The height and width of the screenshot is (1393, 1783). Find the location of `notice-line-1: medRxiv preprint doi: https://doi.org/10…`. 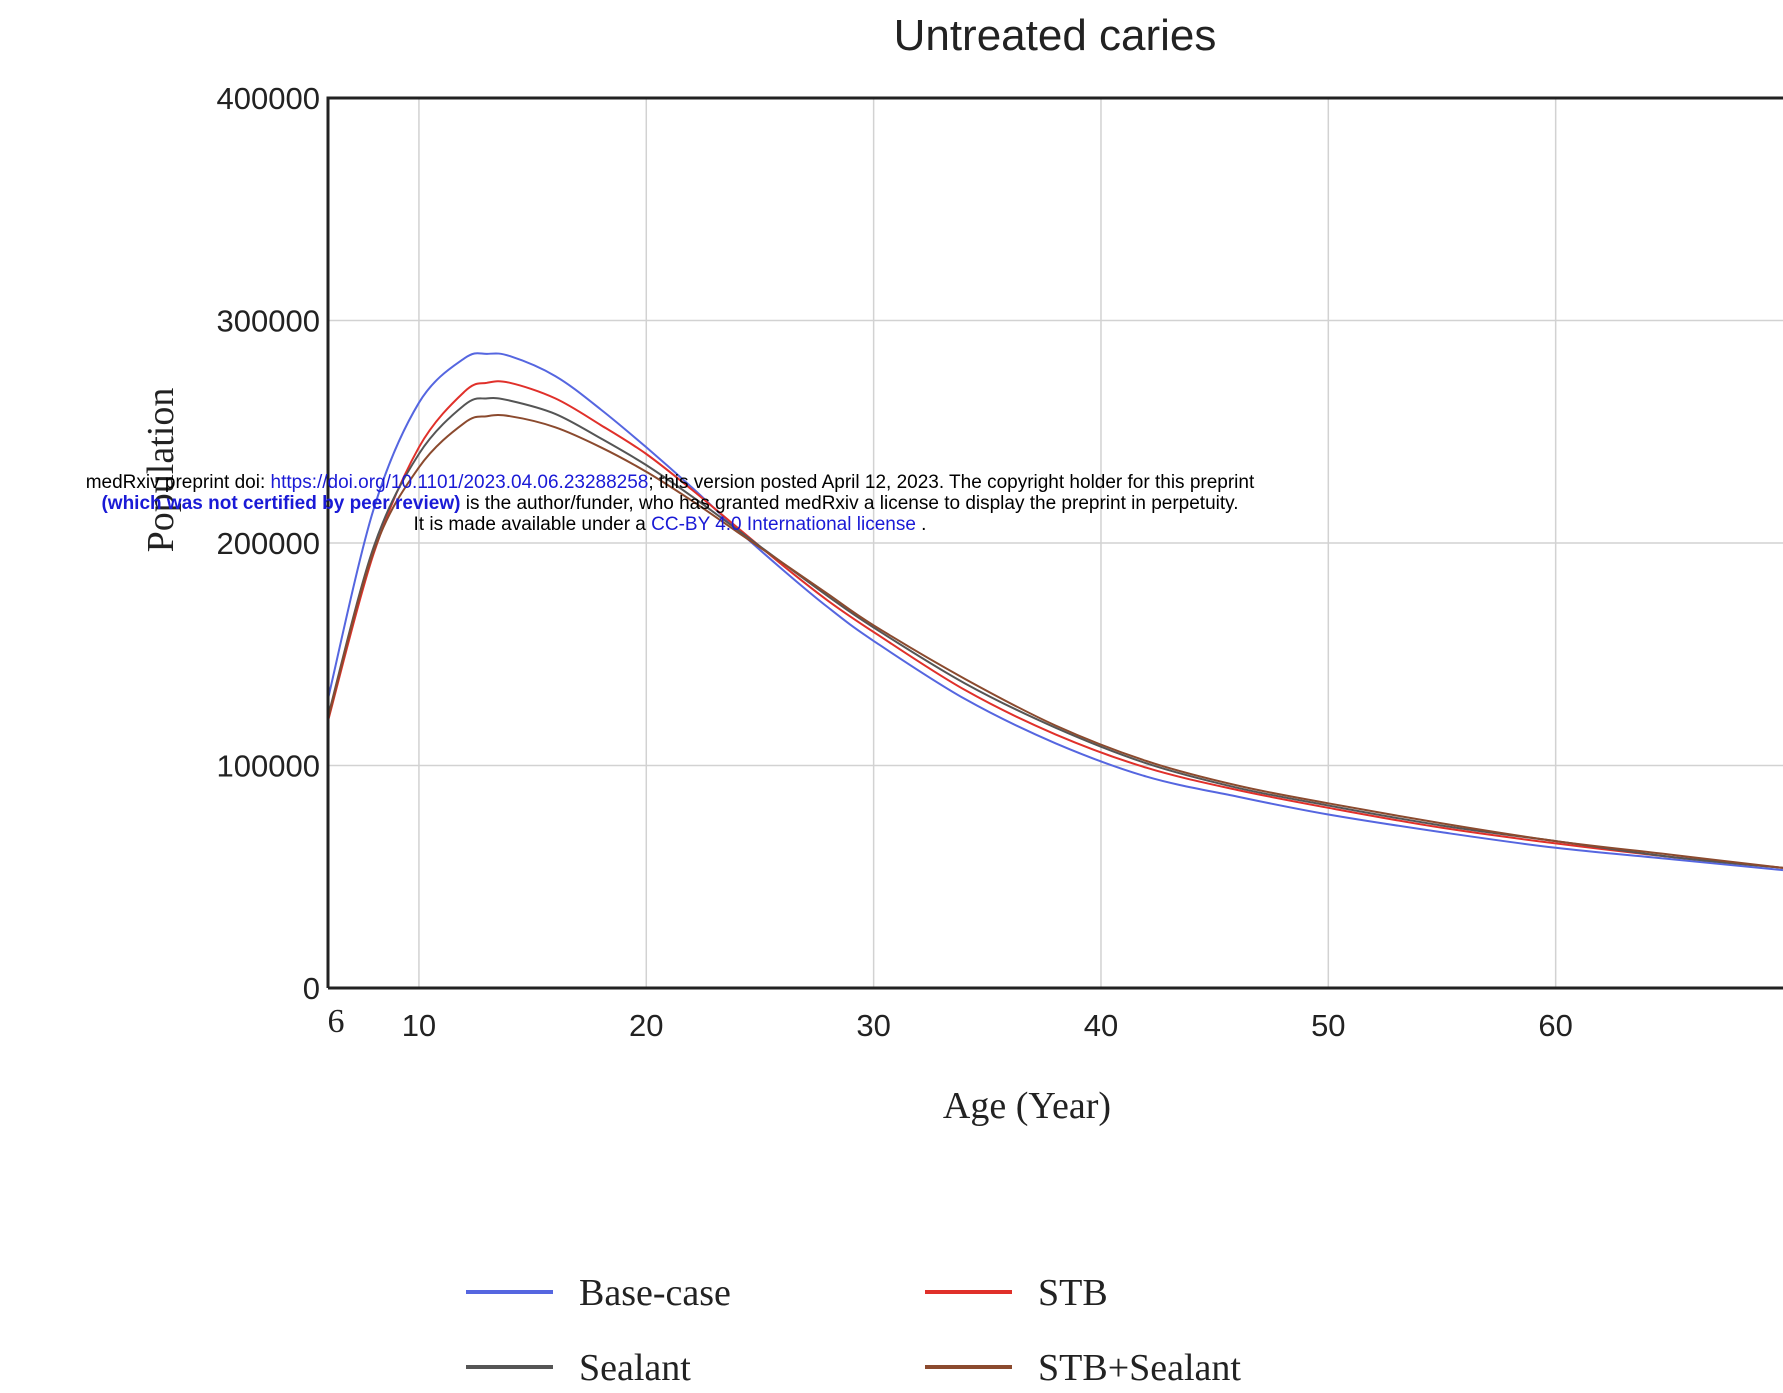

notice-line-1: medRxiv preprint doi: https://doi.org/10… is located at coordinates (670, 482).